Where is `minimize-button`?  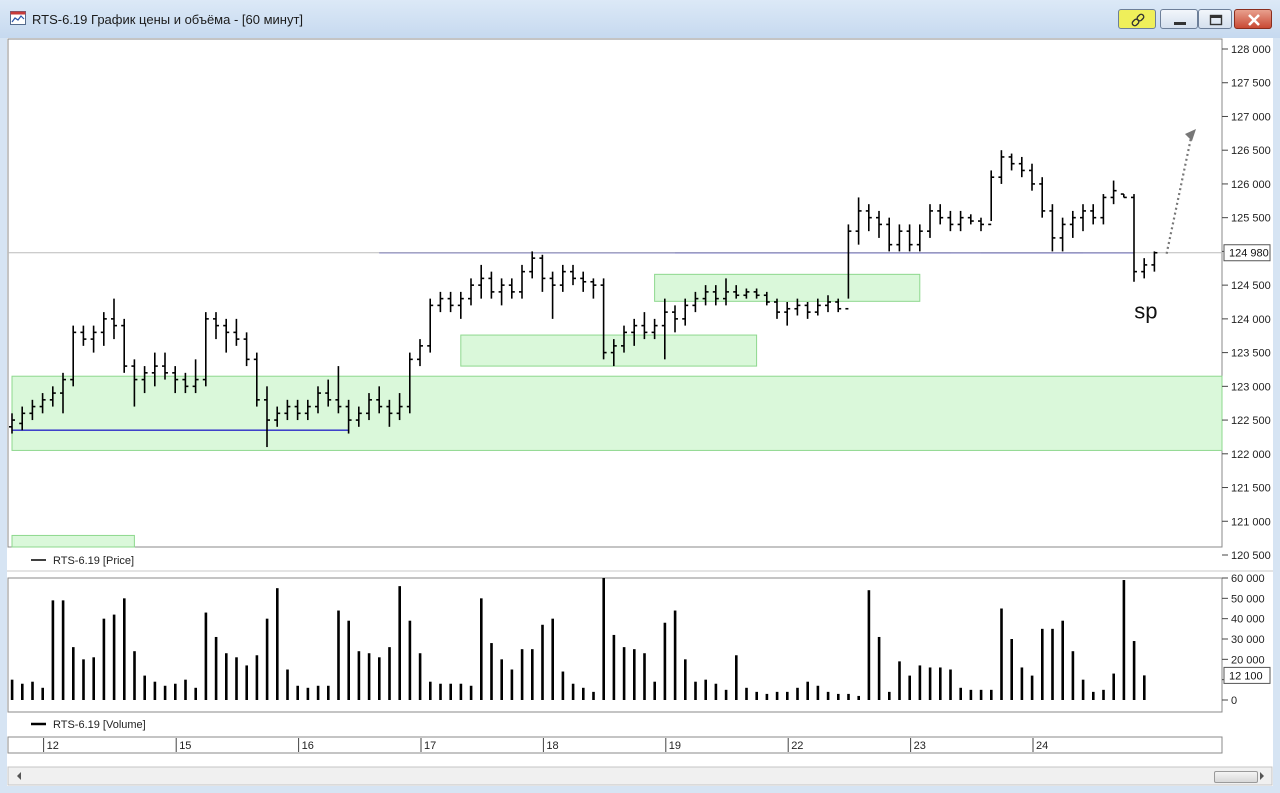 minimize-button is located at coordinates (1179, 19).